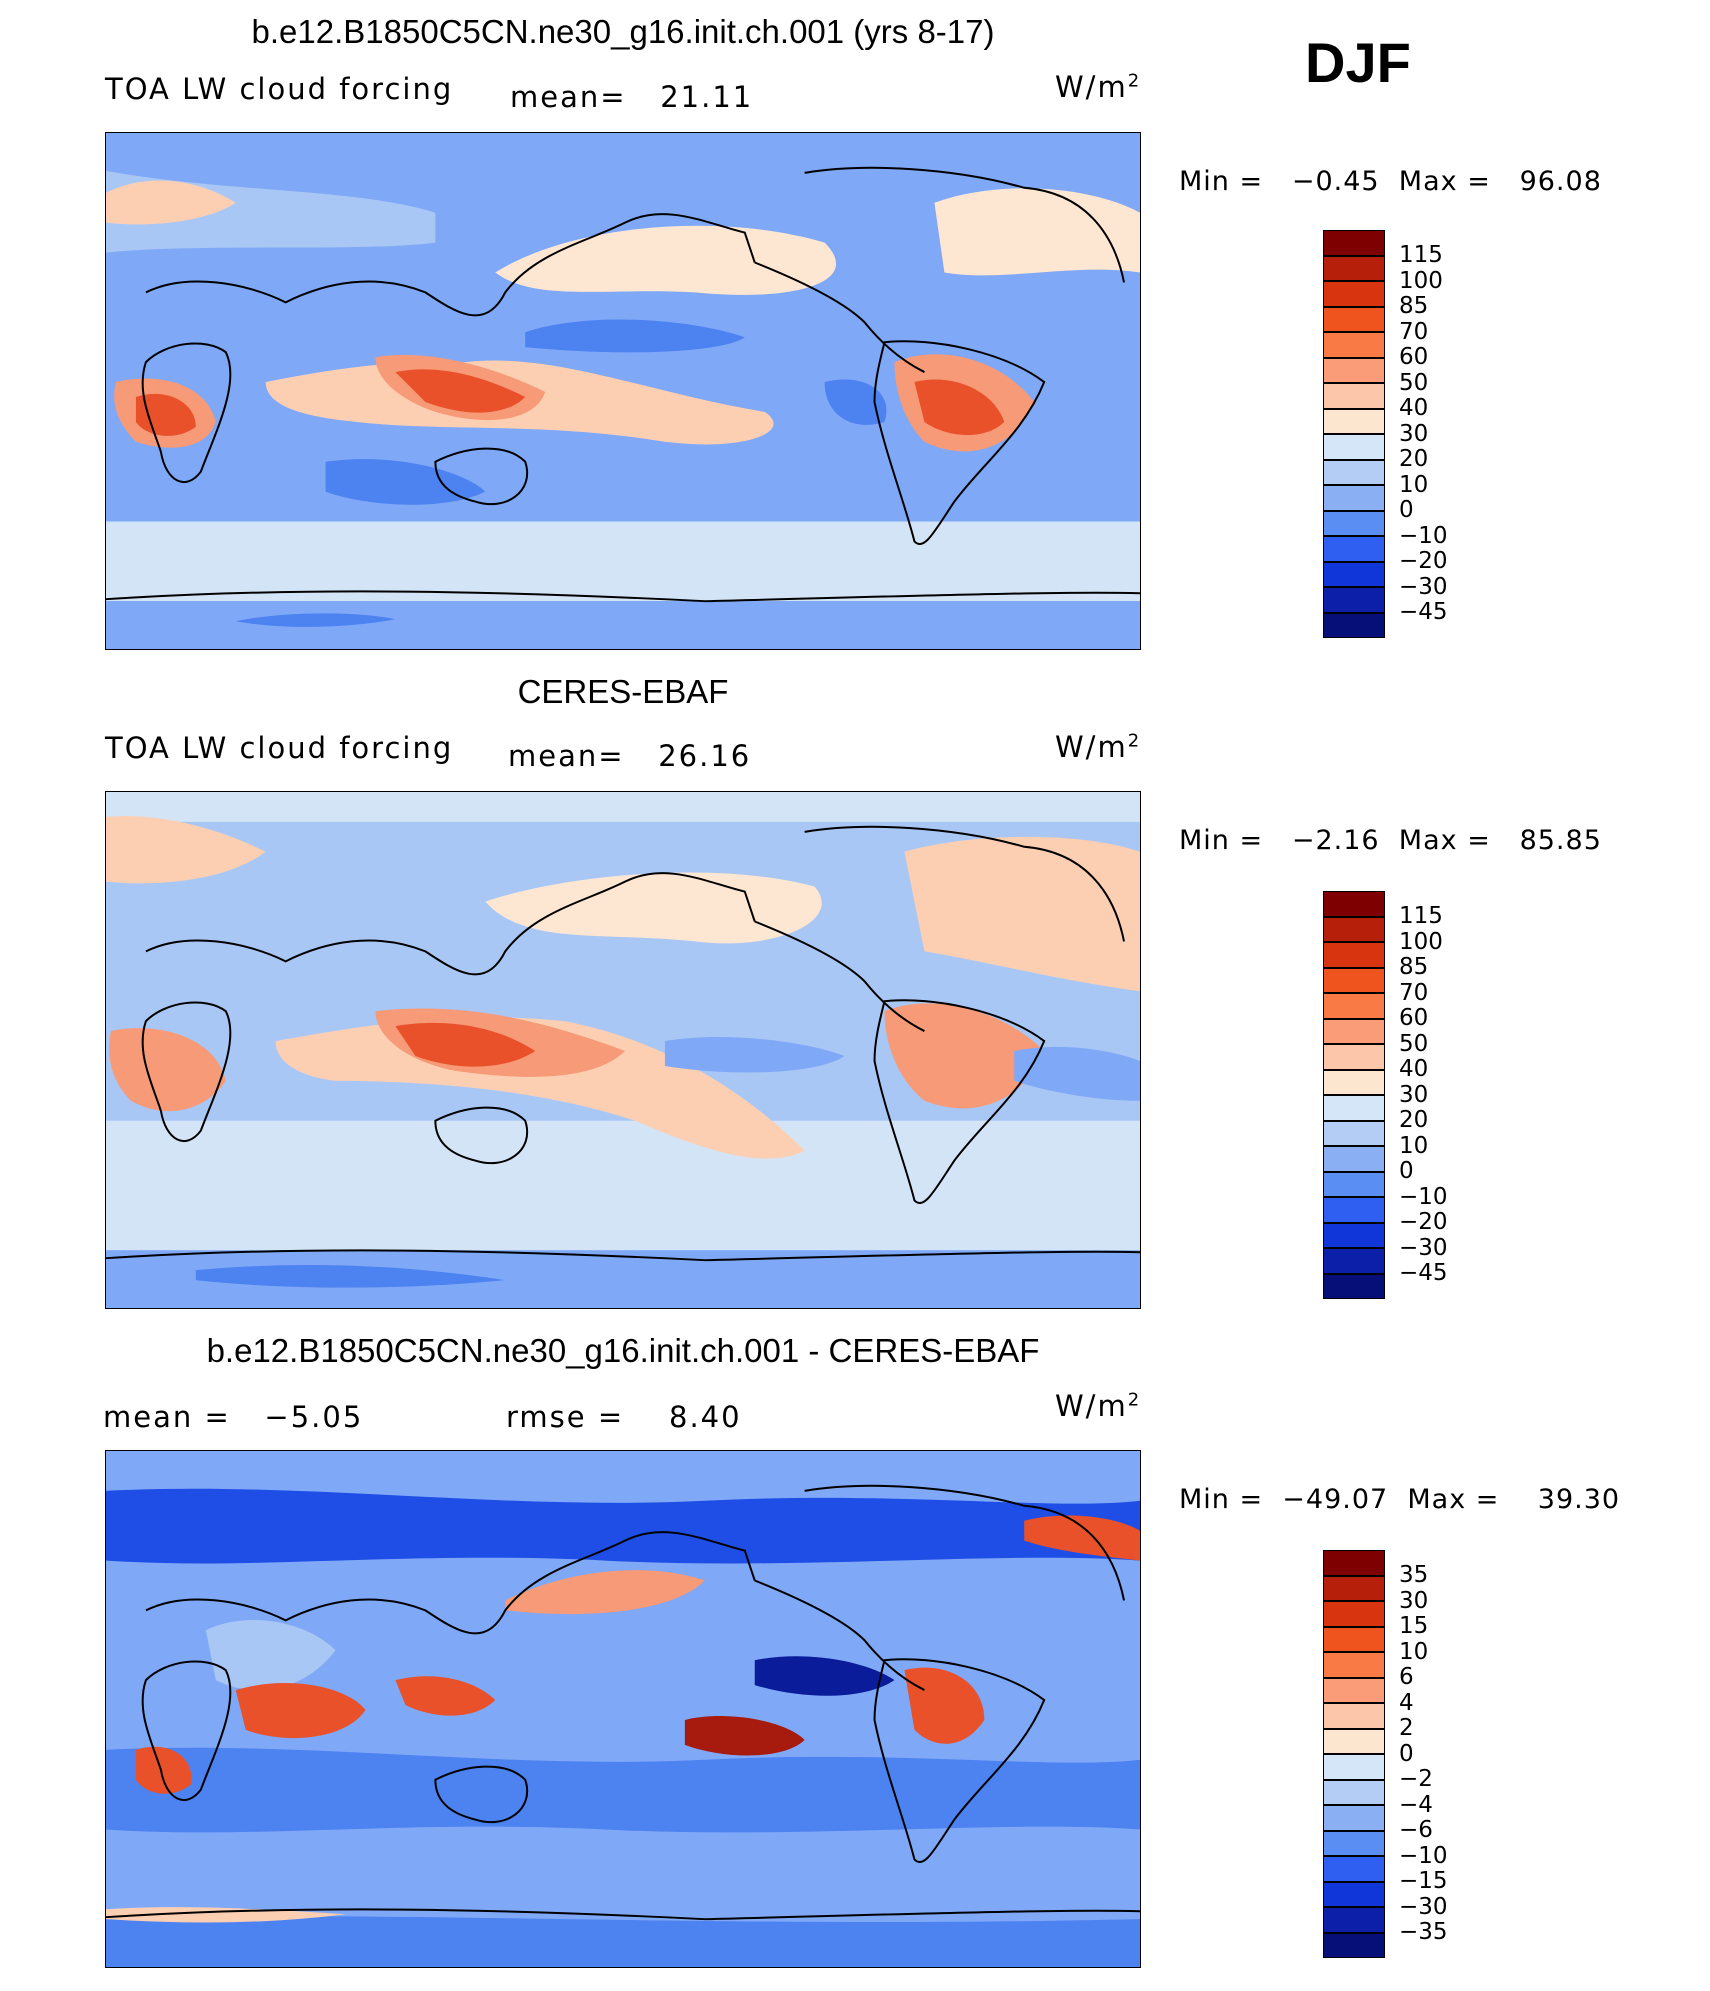  Describe the element at coordinates (481, 1135) in the screenshot. I see `panel2-coast-australia` at that location.